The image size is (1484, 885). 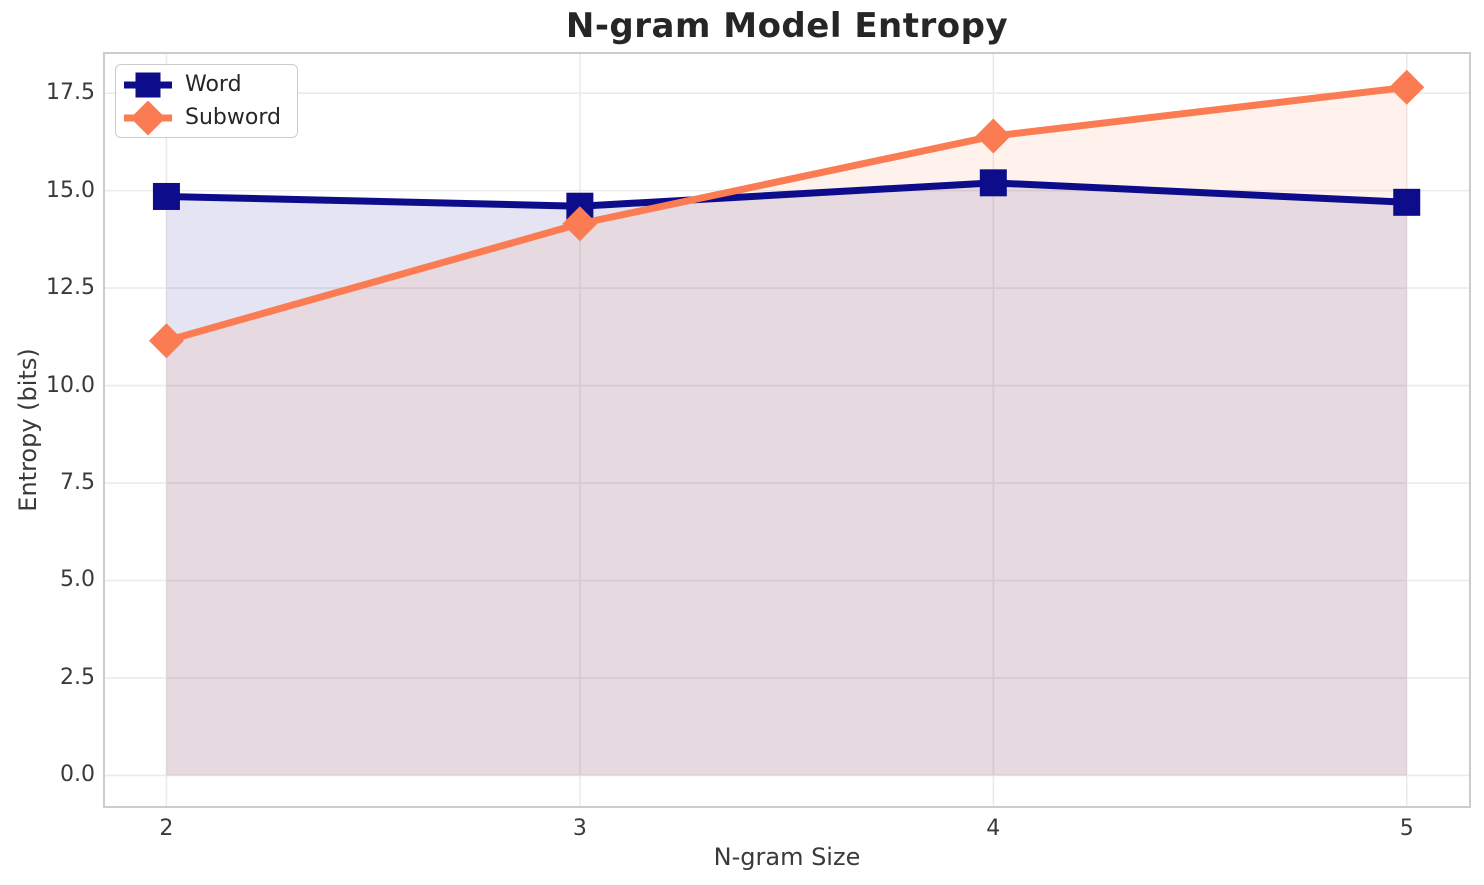 I want to click on y-tick-label: 5.0, so click(x=77, y=580).